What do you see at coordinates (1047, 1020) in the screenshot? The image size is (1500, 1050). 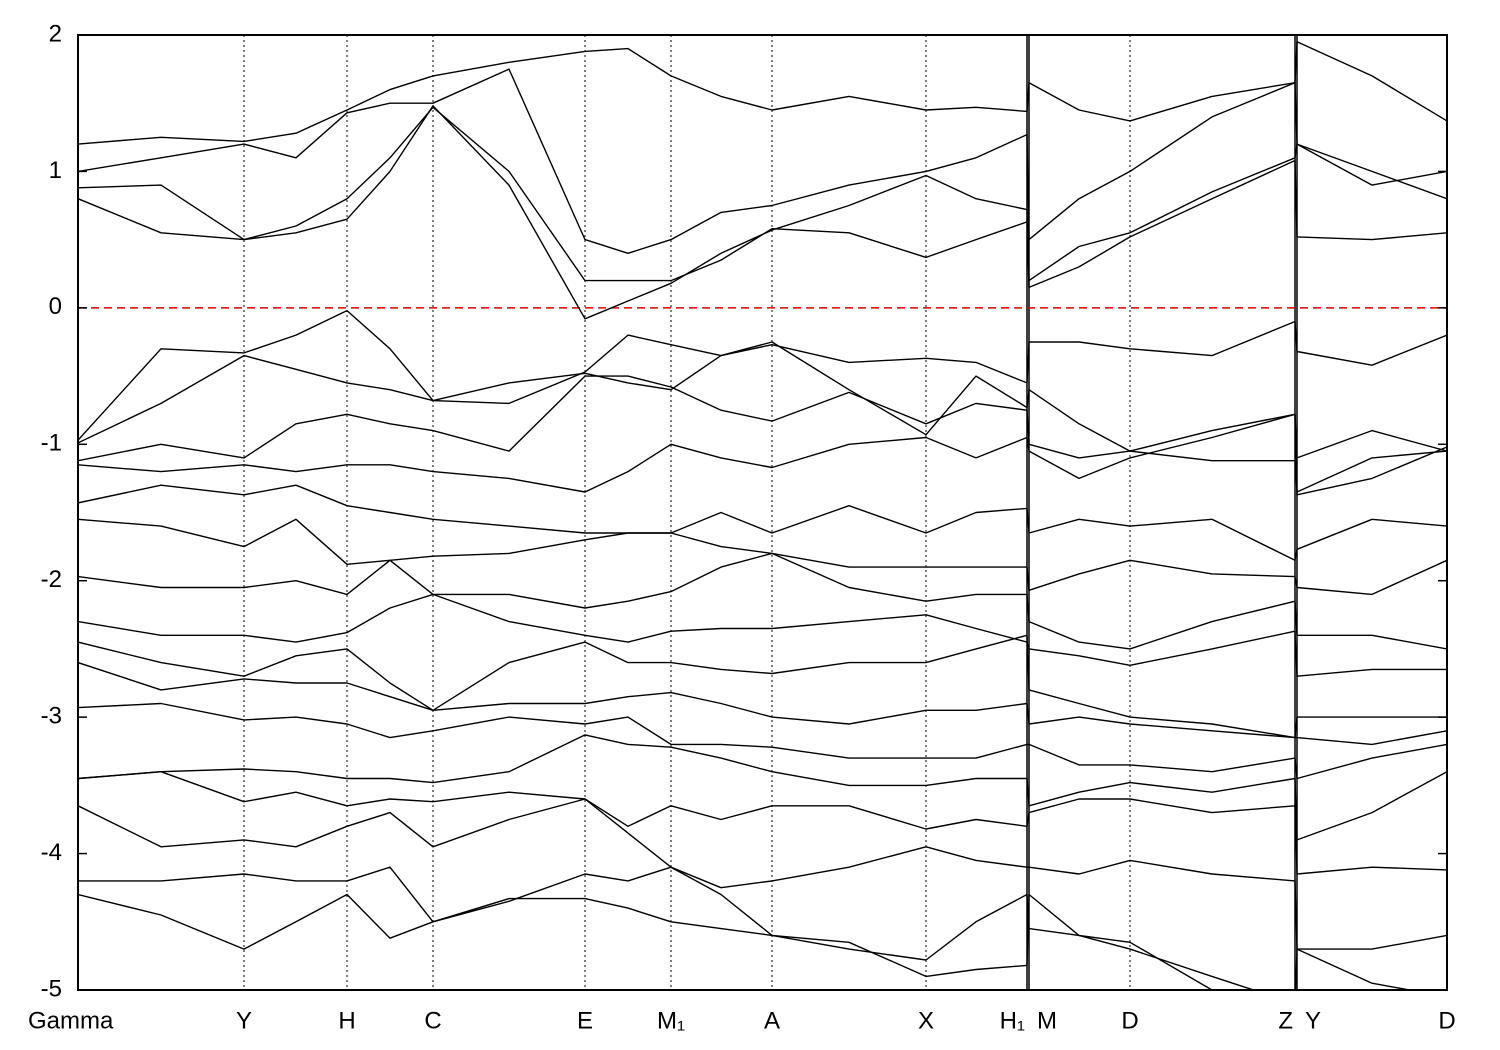 I see `x-tick-label: M` at bounding box center [1047, 1020].